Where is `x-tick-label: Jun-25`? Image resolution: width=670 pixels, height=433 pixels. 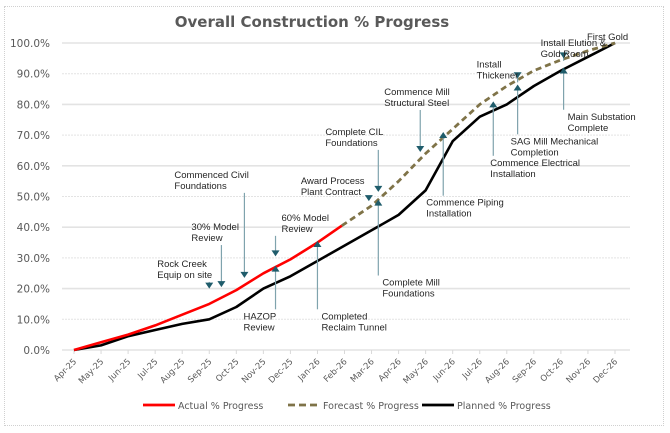 x-tick-label: Jun-25 is located at coordinates (119, 370).